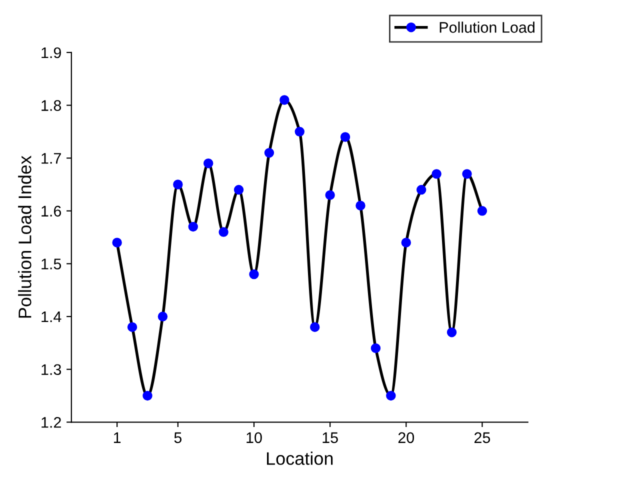 The image size is (621, 477). I want to click on y-tick-label: 1.9, so click(51, 52).